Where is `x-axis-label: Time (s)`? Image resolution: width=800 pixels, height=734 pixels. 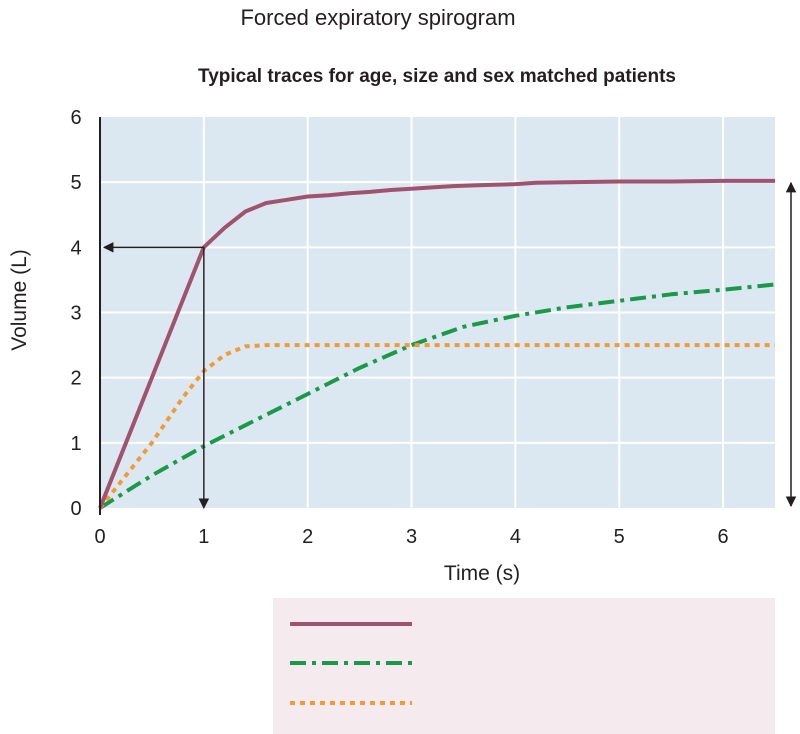
x-axis-label: Time (s) is located at coordinates (482, 573).